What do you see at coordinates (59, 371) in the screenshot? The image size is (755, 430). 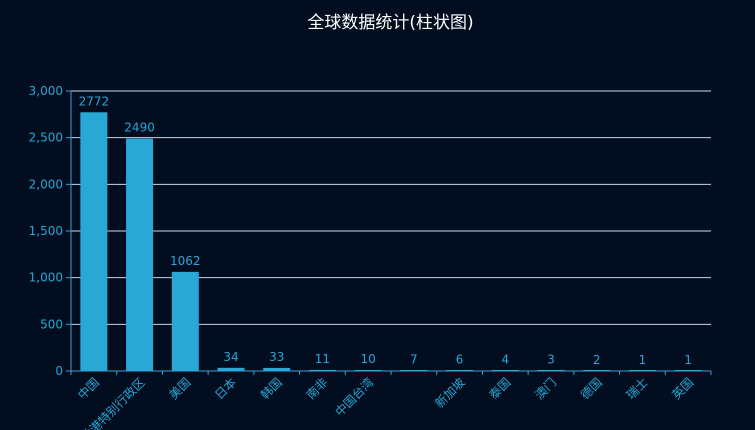 I see `y-tick-label: 0` at bounding box center [59, 371].